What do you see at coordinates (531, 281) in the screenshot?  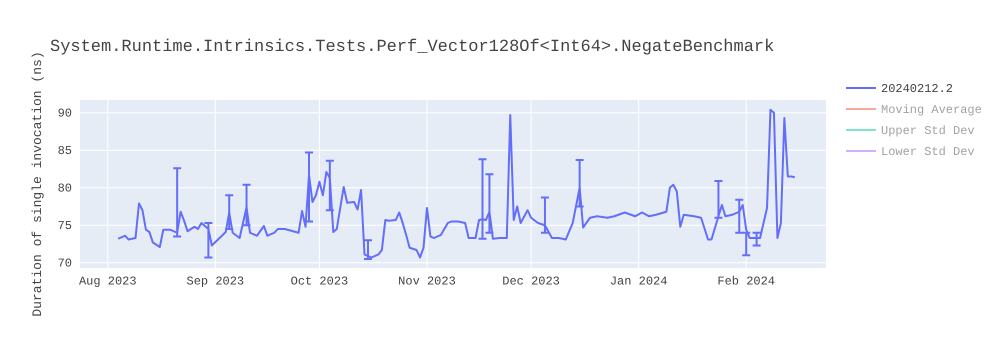 I see `x-tick-label: Dec 2023` at bounding box center [531, 281].